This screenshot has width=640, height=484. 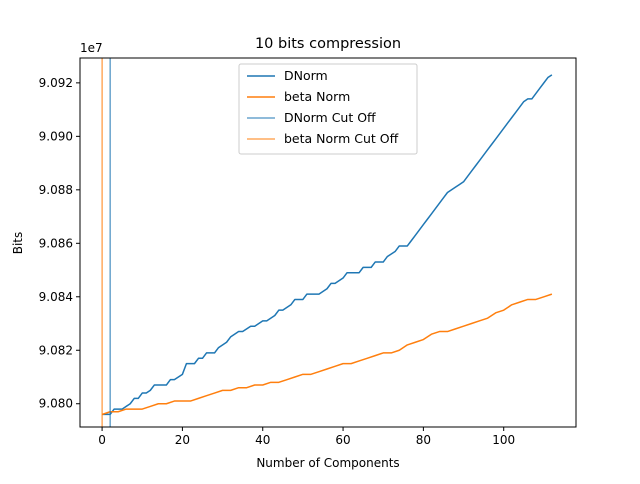 I want to click on legend-label-beta-norm-cut-off: beta Norm Cut Off, so click(x=341, y=138).